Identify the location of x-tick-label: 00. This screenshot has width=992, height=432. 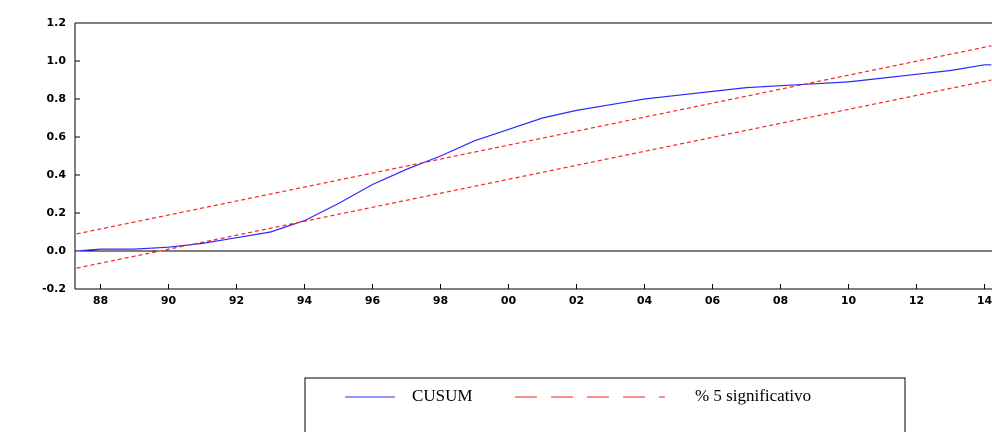
(509, 300).